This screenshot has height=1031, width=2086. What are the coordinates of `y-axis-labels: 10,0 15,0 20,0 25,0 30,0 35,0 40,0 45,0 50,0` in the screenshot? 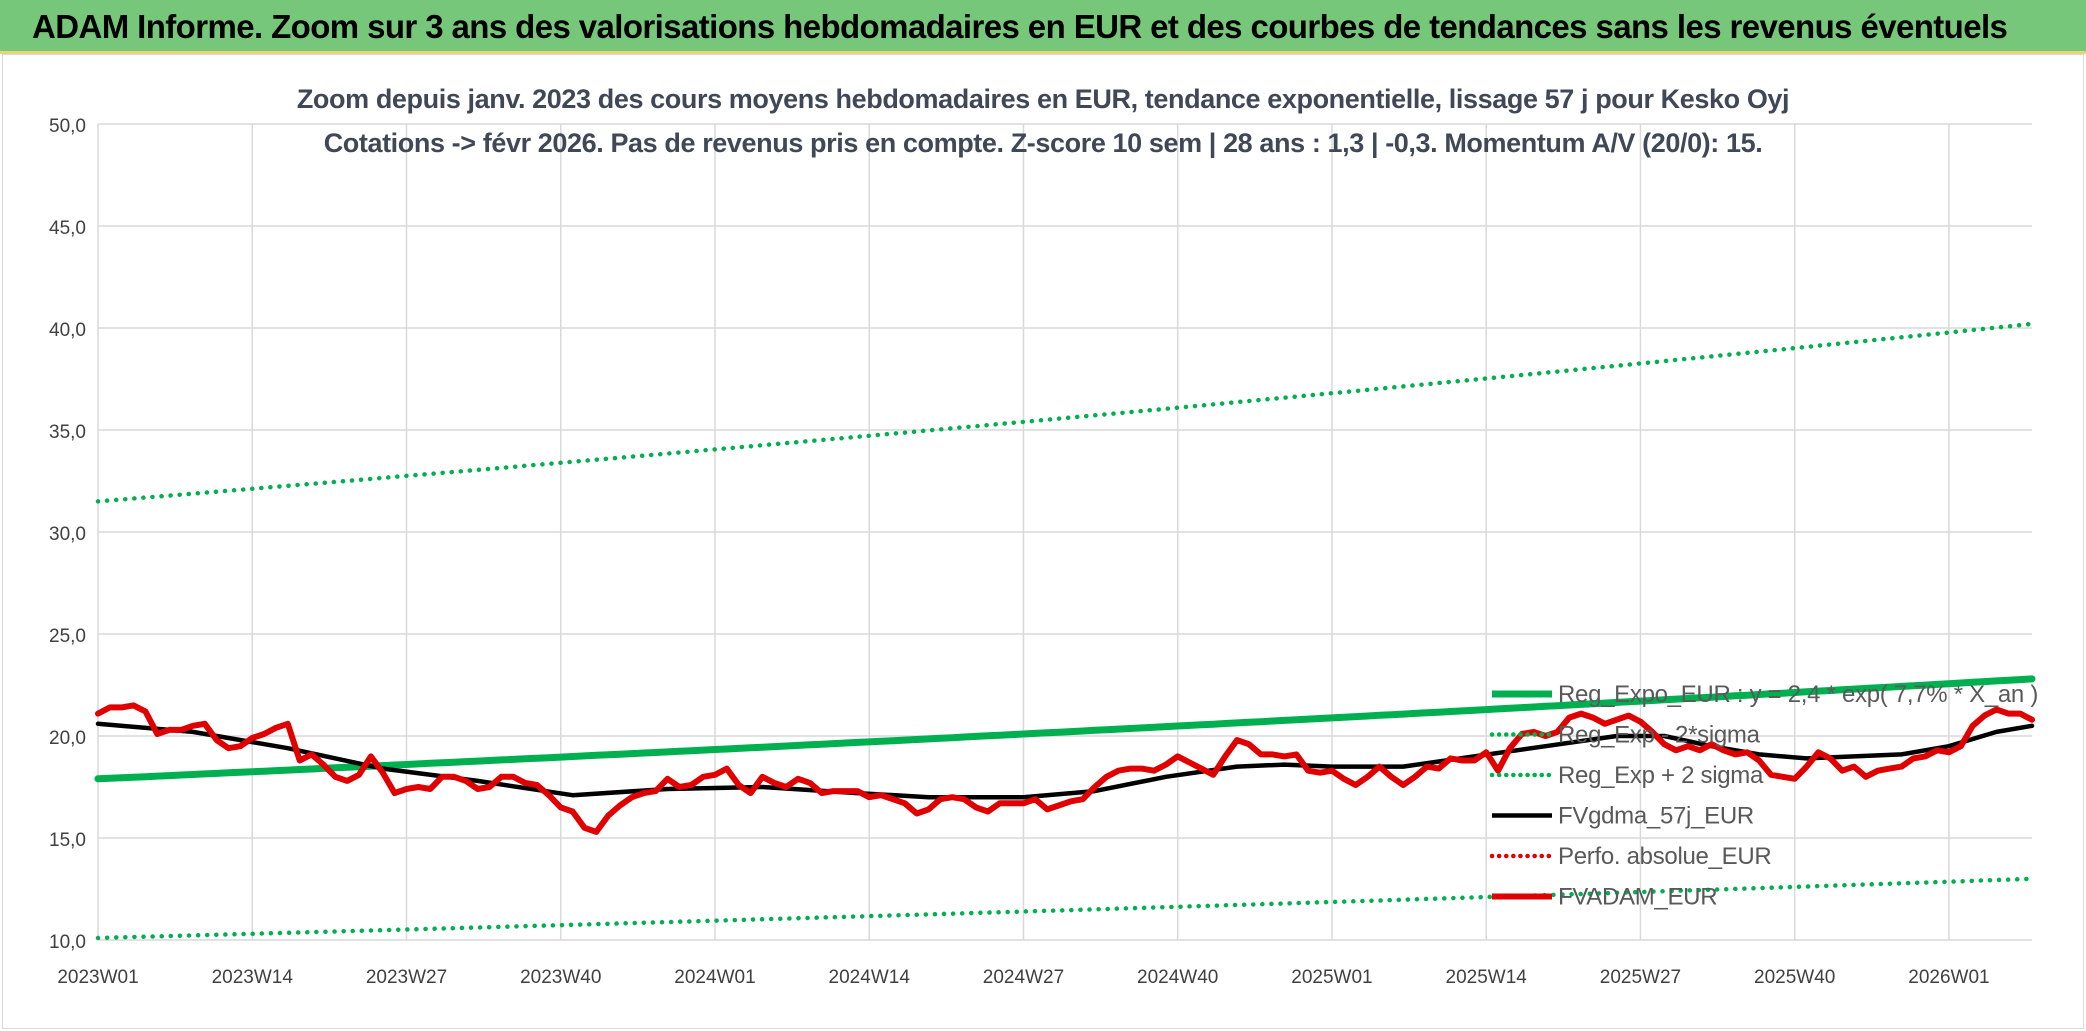 It's located at (67, 534).